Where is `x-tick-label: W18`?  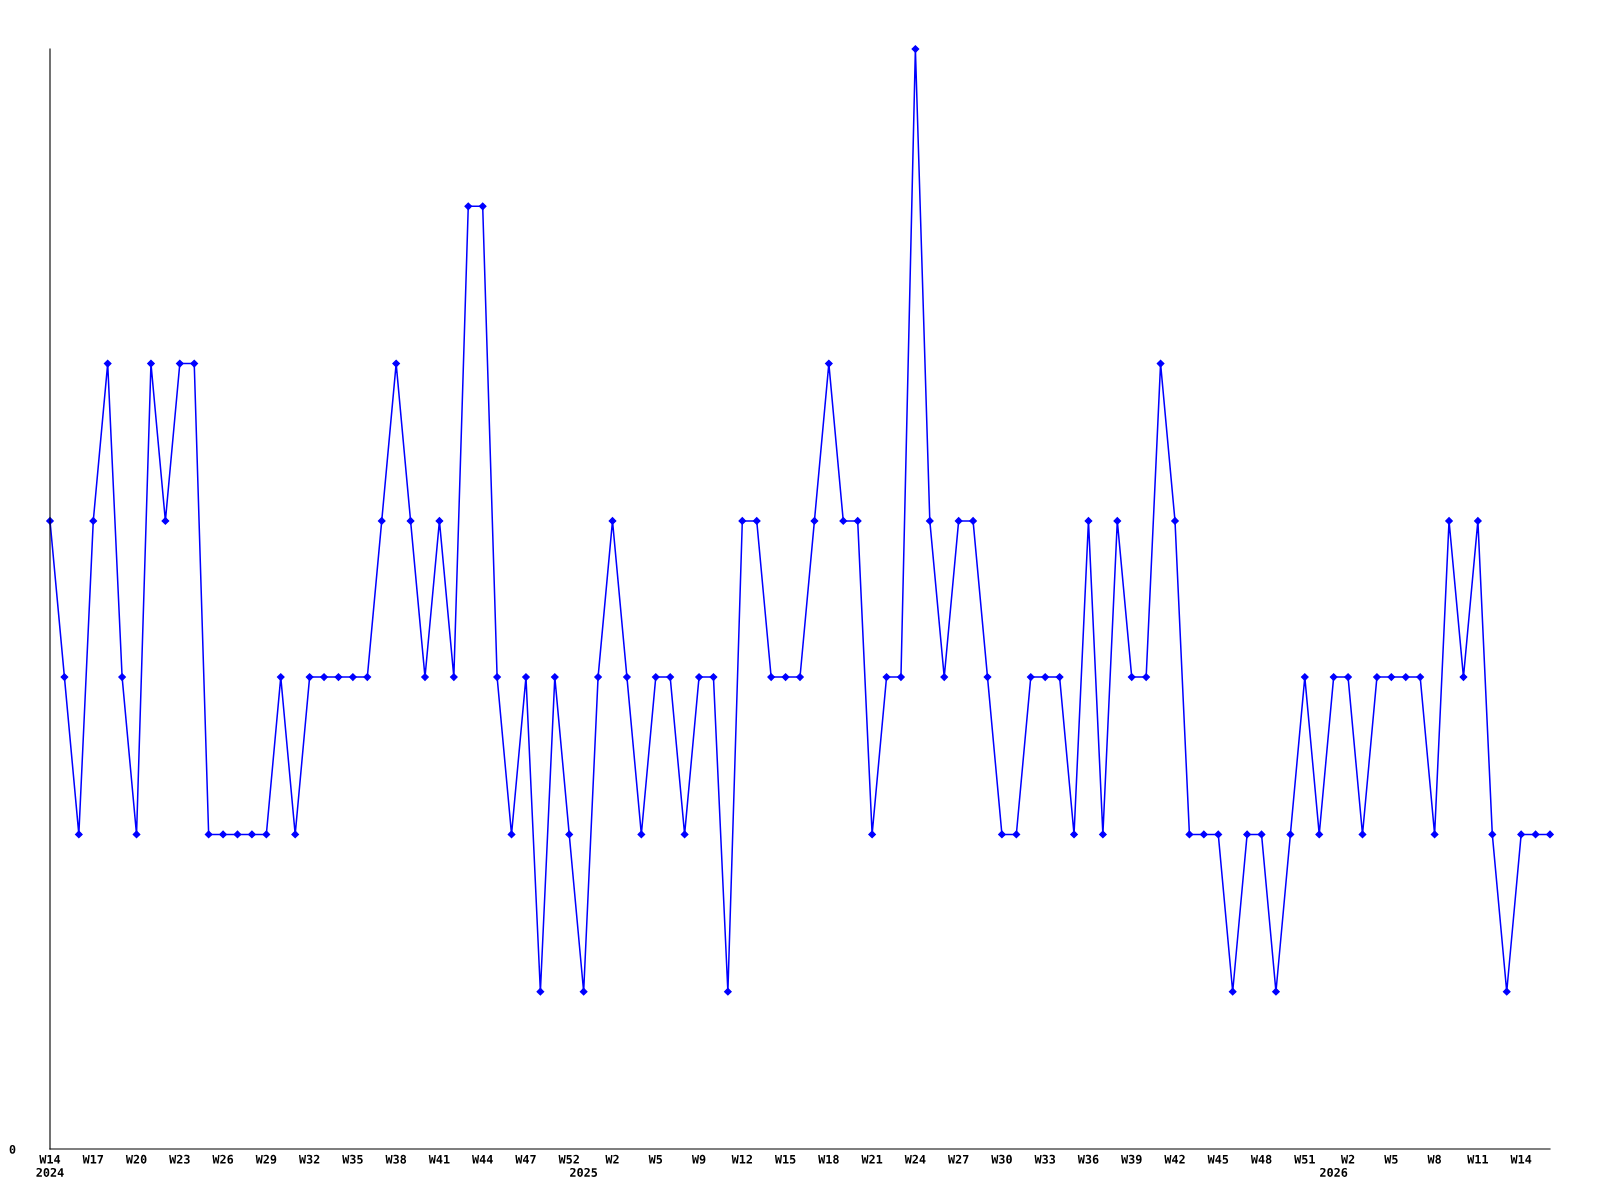
x-tick-label: W18 is located at coordinates (828, 1159).